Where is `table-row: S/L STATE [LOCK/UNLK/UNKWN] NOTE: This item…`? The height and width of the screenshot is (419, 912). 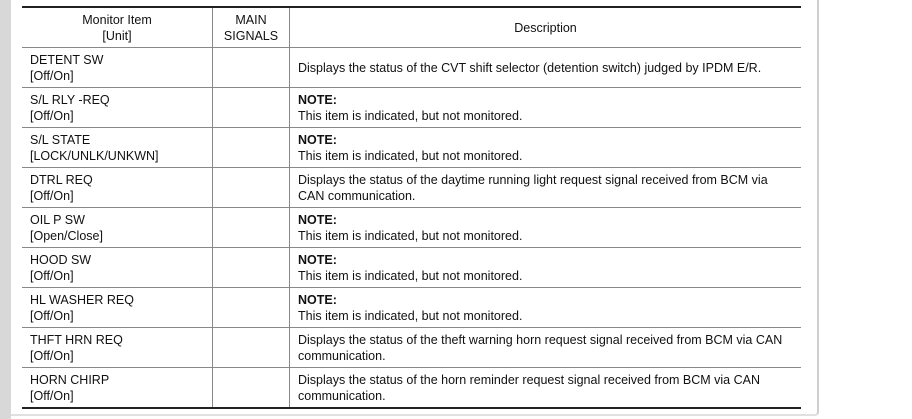
table-row: S/L STATE [LOCK/UNLK/UNKWN] NOTE: This item… is located at coordinates (411, 147).